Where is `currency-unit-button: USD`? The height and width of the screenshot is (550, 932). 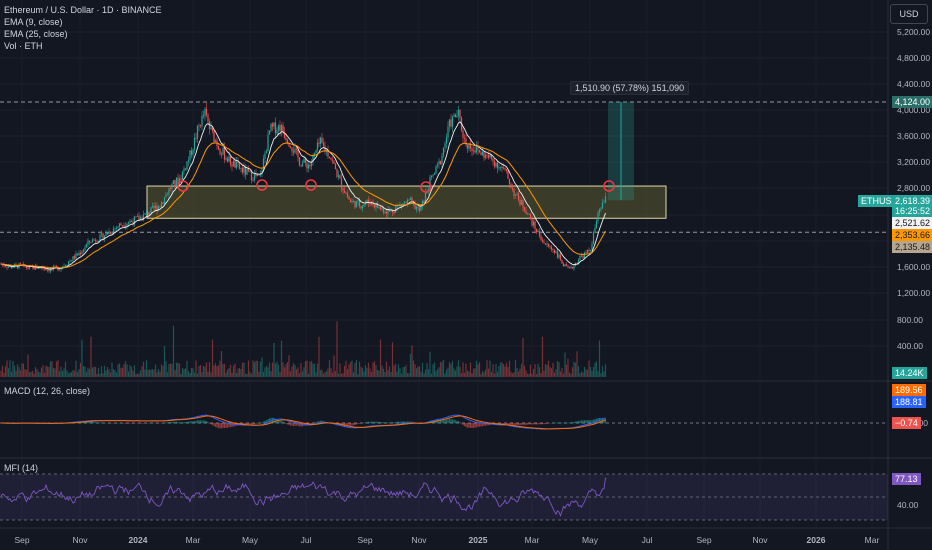
currency-unit-button: USD is located at coordinates (909, 14).